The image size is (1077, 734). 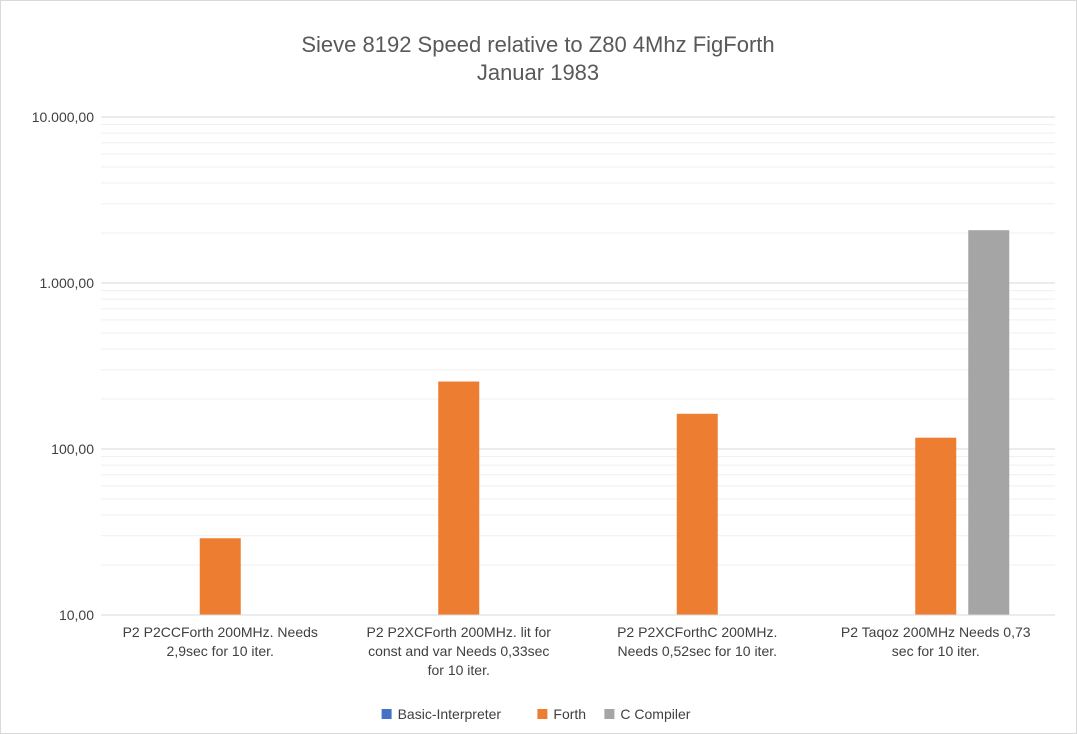 I want to click on chart-title-line-2: Januar 1983, so click(x=538, y=72).